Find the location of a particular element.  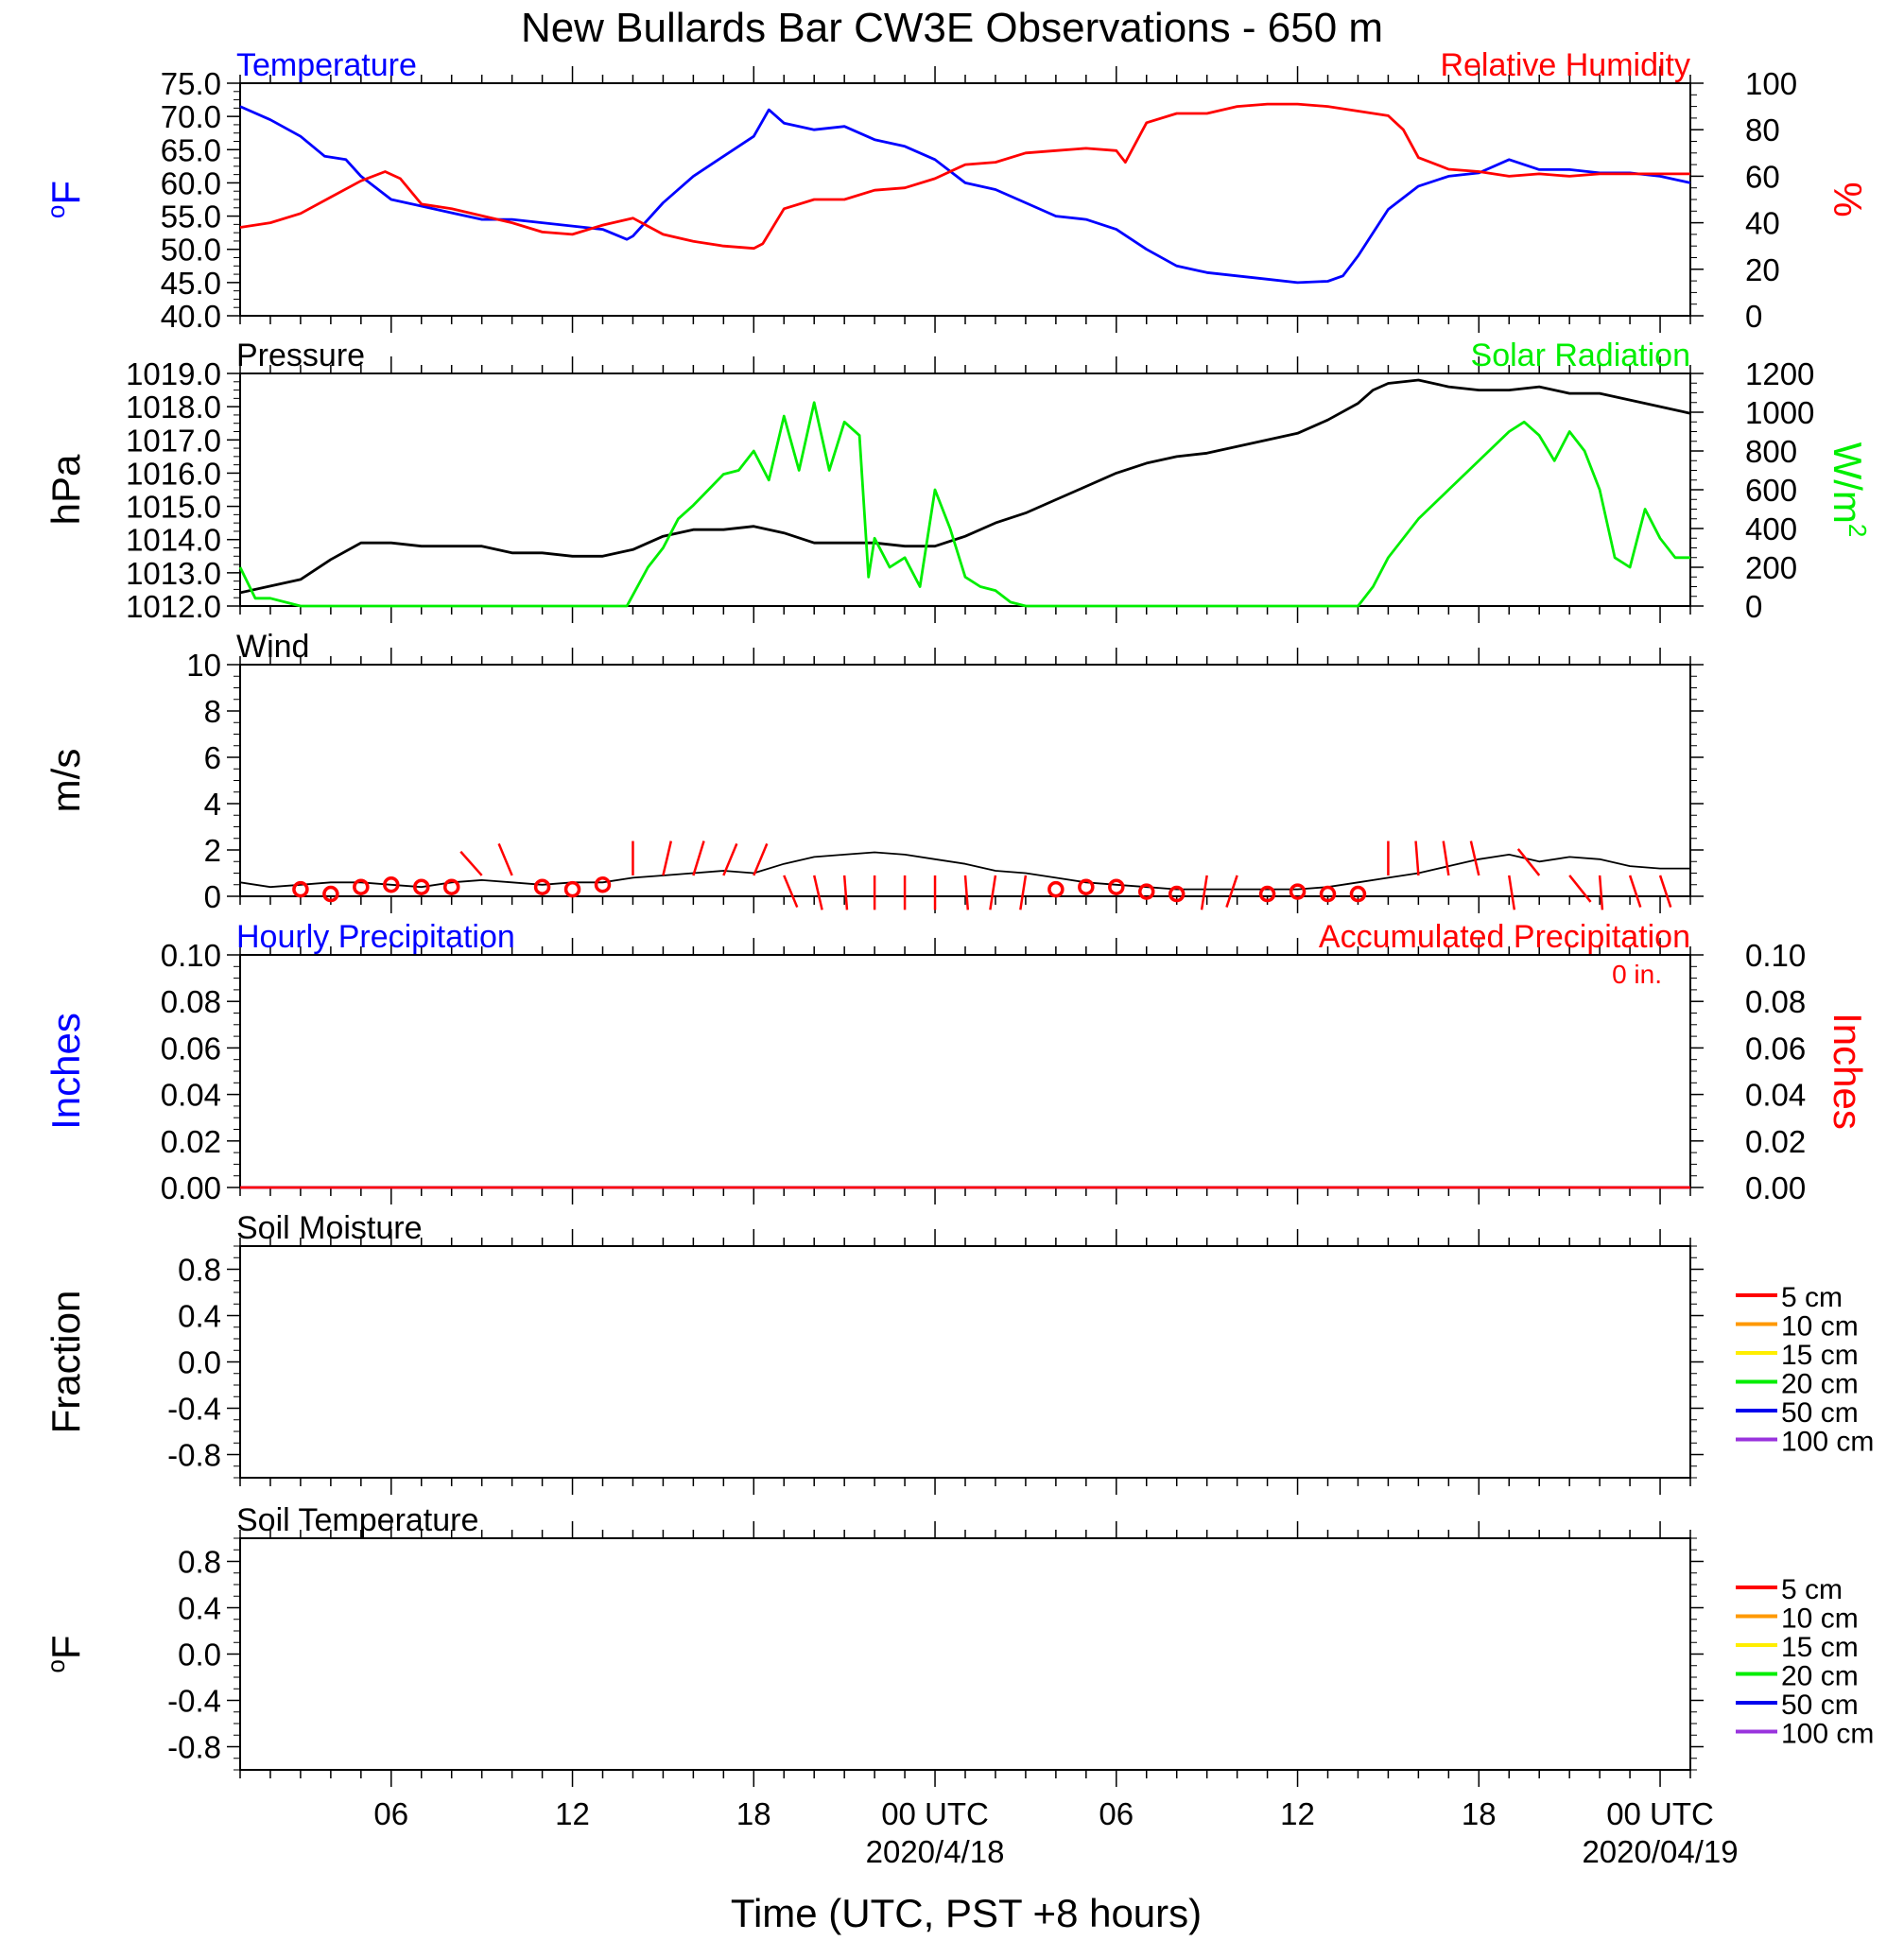

y-tick-label: 50.0 is located at coordinates (191, 250).